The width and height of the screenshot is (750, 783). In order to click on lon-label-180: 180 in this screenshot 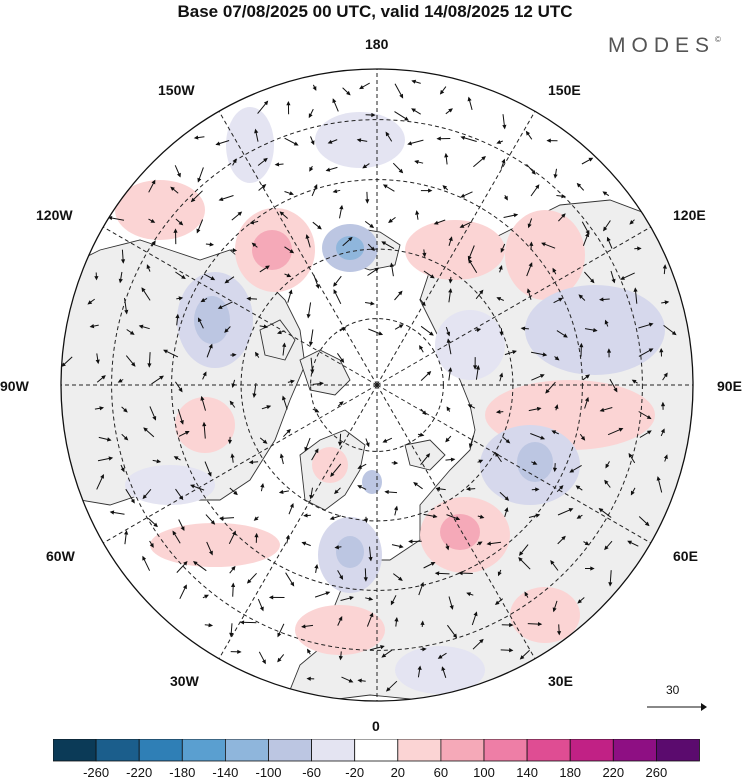, I will do `click(377, 44)`.